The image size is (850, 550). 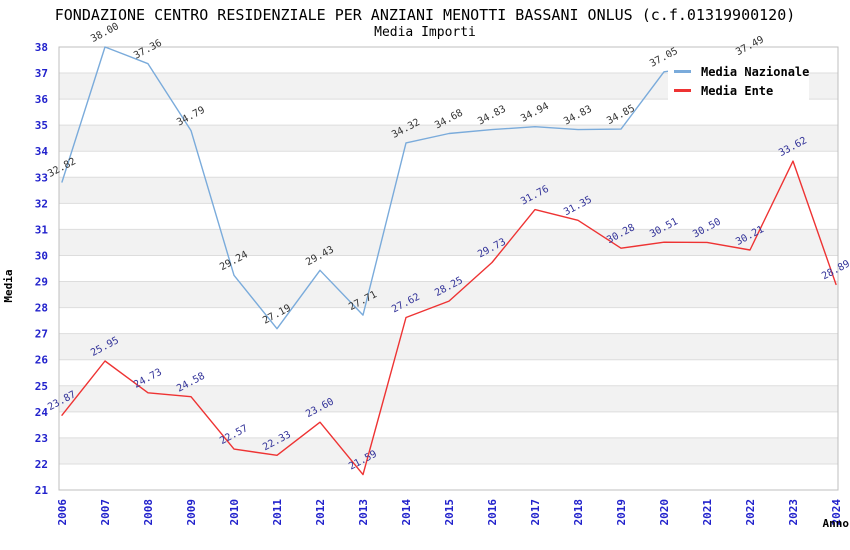 What do you see at coordinates (41, 282) in the screenshot?
I see `y-tick-label: 29` at bounding box center [41, 282].